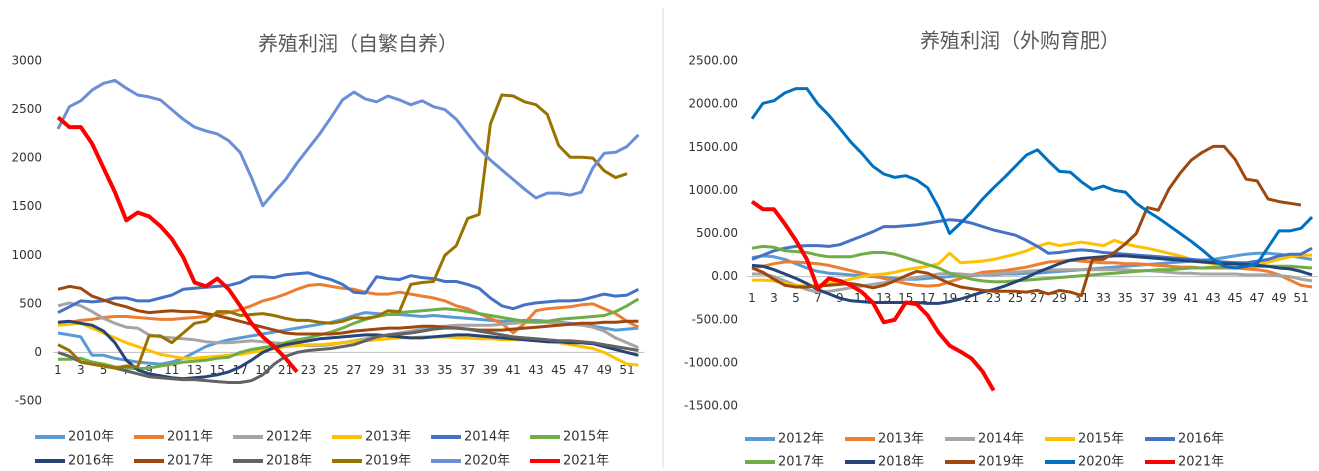  Describe the element at coordinates (818, 298) in the screenshot. I see `x-tick-label: 7` at that location.